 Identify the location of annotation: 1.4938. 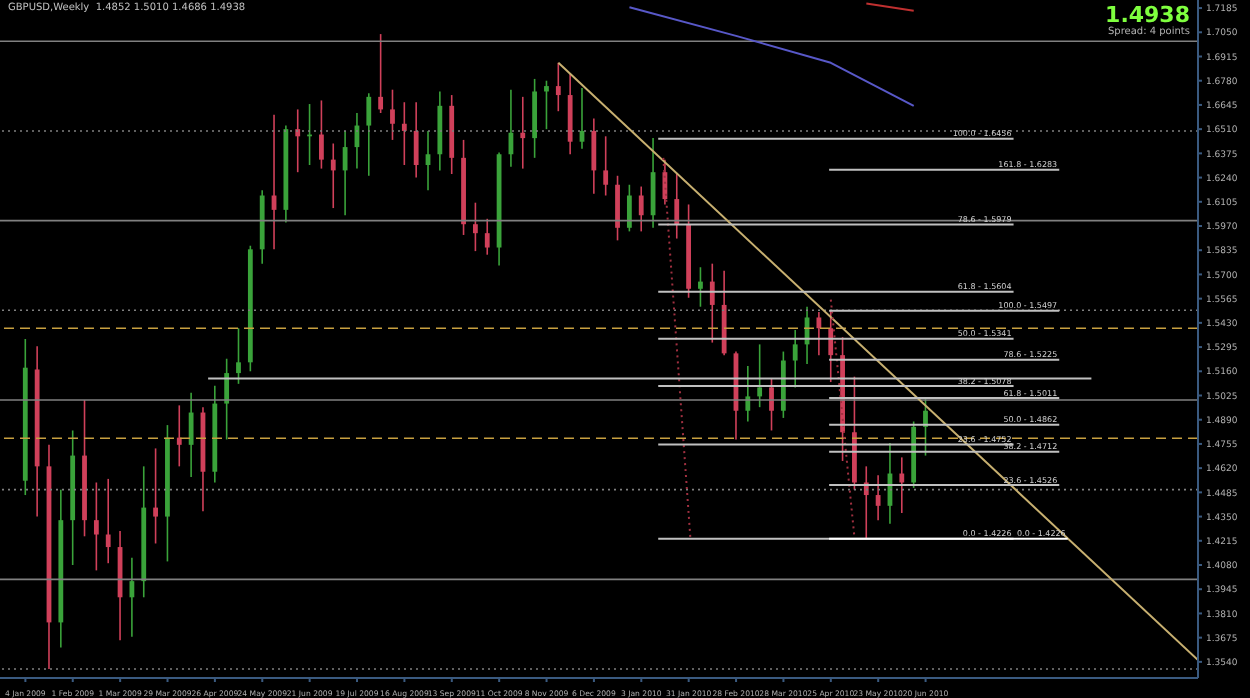
(1147, 15).